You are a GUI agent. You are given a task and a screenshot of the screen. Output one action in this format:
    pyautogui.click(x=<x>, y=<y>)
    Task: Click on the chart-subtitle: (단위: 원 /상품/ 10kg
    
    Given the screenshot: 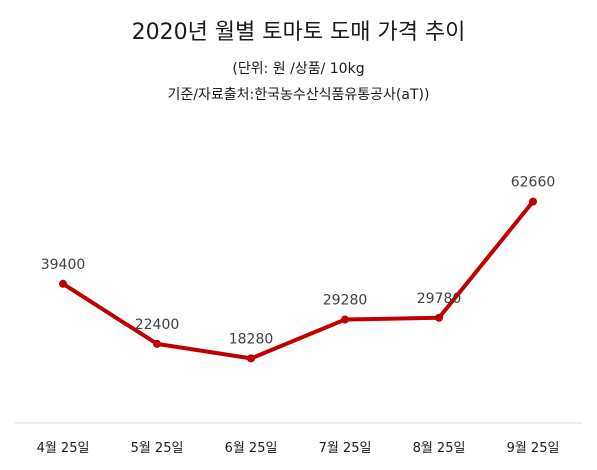 What is the action you would take?
    pyautogui.click(x=298, y=69)
    